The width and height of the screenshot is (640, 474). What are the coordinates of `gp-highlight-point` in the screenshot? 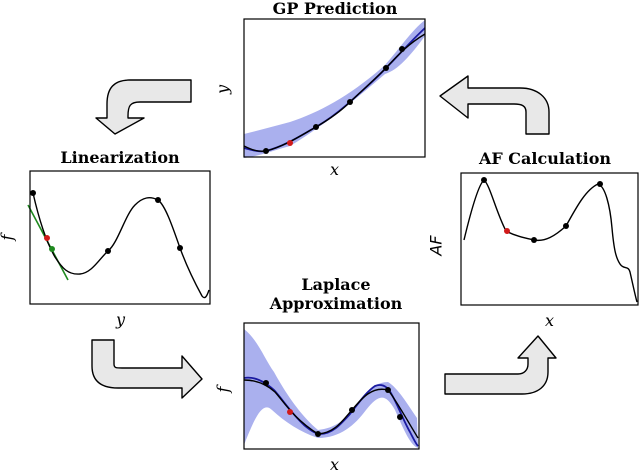 It's located at (290, 143).